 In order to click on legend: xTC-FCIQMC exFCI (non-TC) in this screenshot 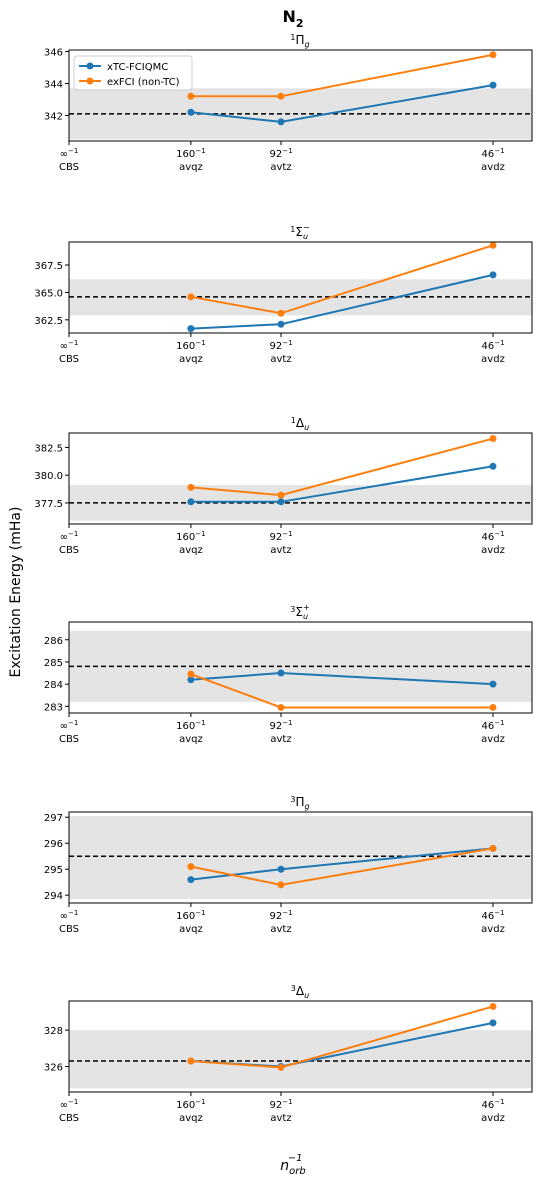, I will do `click(133, 73)`.